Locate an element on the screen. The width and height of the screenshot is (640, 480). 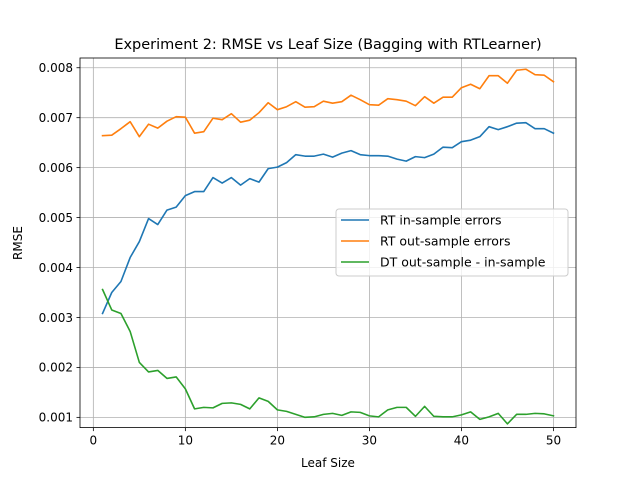
y-tick-label: 0.005 is located at coordinates (56, 218).